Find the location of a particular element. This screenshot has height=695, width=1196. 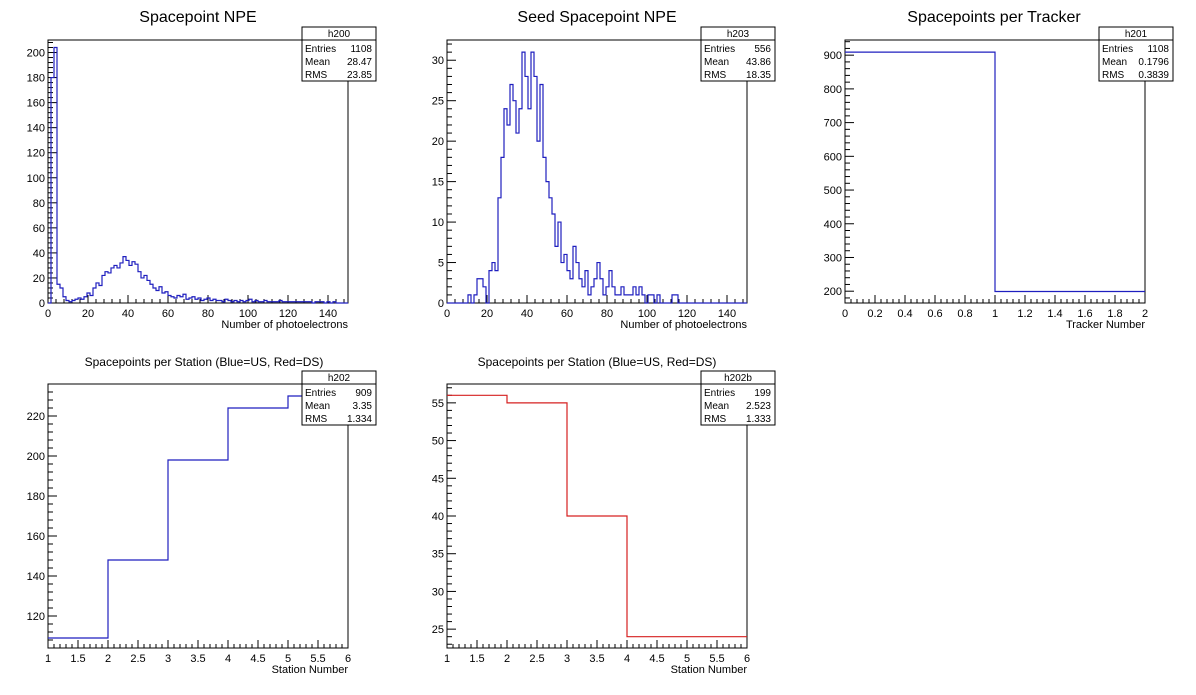

x-tick-label: 140 is located at coordinates (727, 314).